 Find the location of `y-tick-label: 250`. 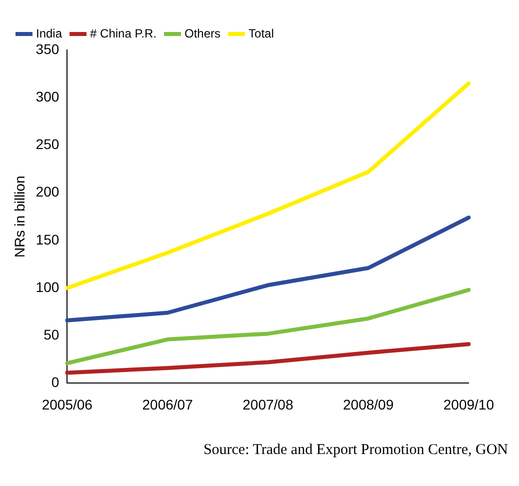

y-tick-label: 250 is located at coordinates (48, 144).